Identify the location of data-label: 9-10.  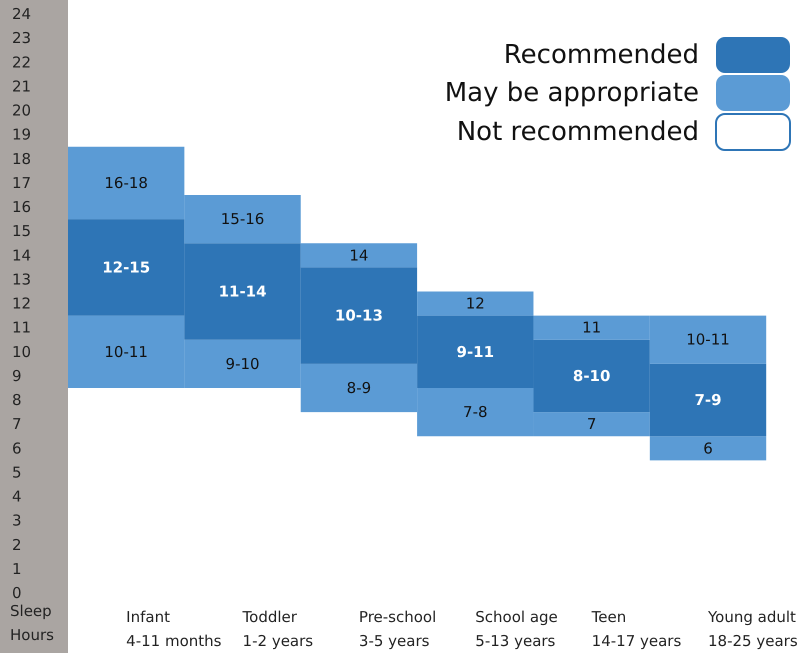
(243, 363).